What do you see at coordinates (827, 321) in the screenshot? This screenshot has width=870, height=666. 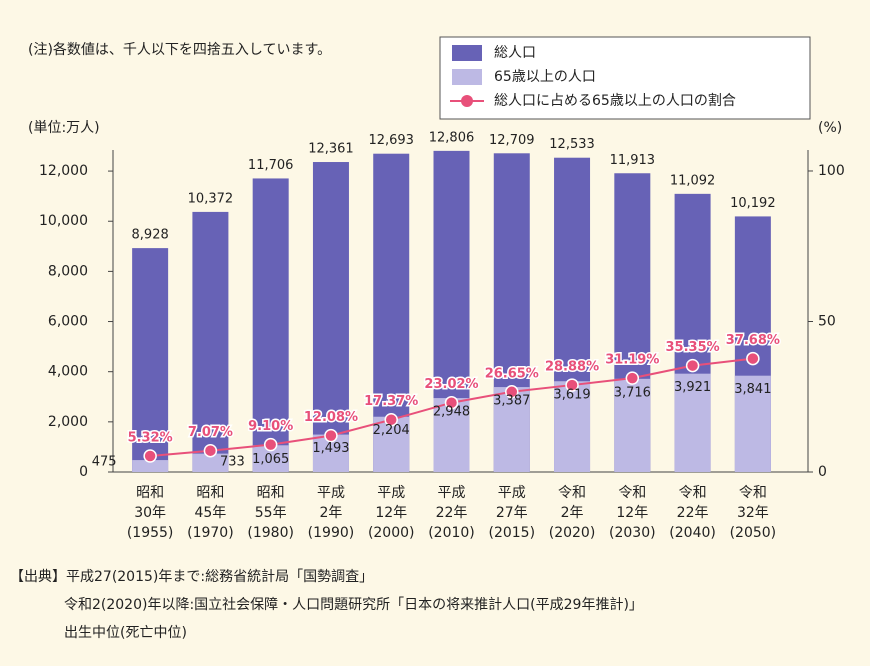 I see `y2-tick-label: 50` at bounding box center [827, 321].